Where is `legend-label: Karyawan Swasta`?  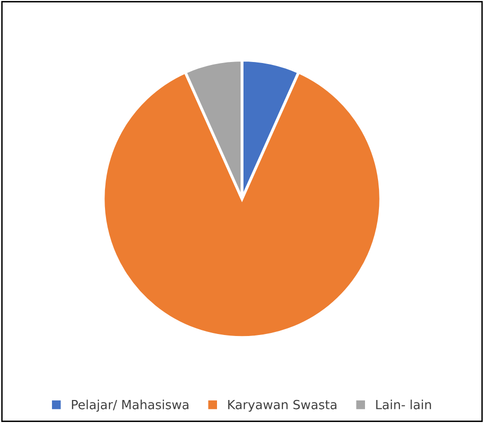 legend-label: Karyawan Swasta is located at coordinates (282, 406).